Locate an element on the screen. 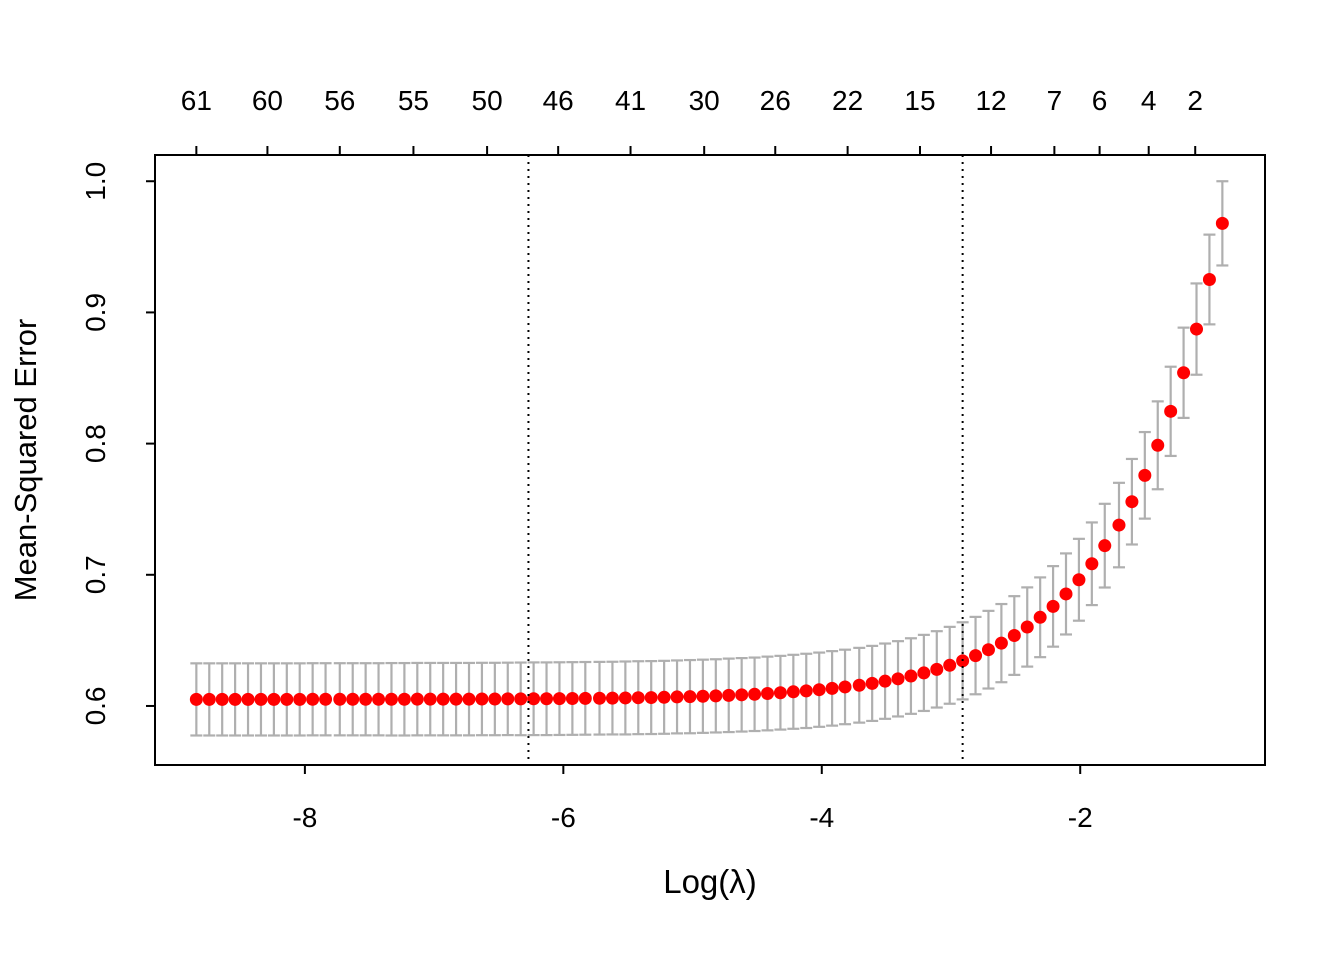 This screenshot has height=960, width=1344. top-tick-label: 22 is located at coordinates (847, 100).